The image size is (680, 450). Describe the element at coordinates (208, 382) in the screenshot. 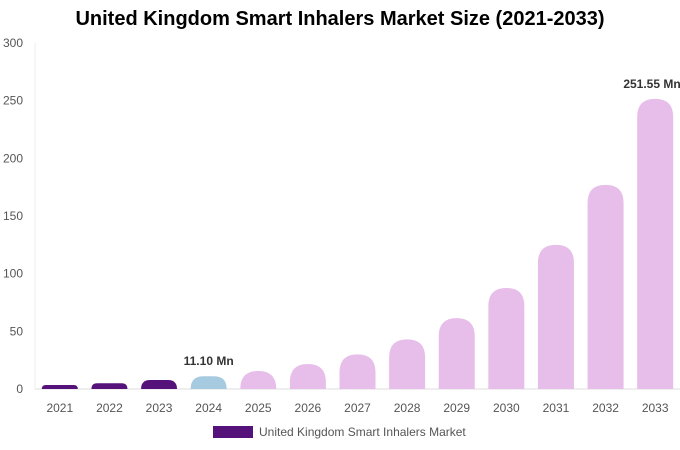

I see `bar-2024` at that location.